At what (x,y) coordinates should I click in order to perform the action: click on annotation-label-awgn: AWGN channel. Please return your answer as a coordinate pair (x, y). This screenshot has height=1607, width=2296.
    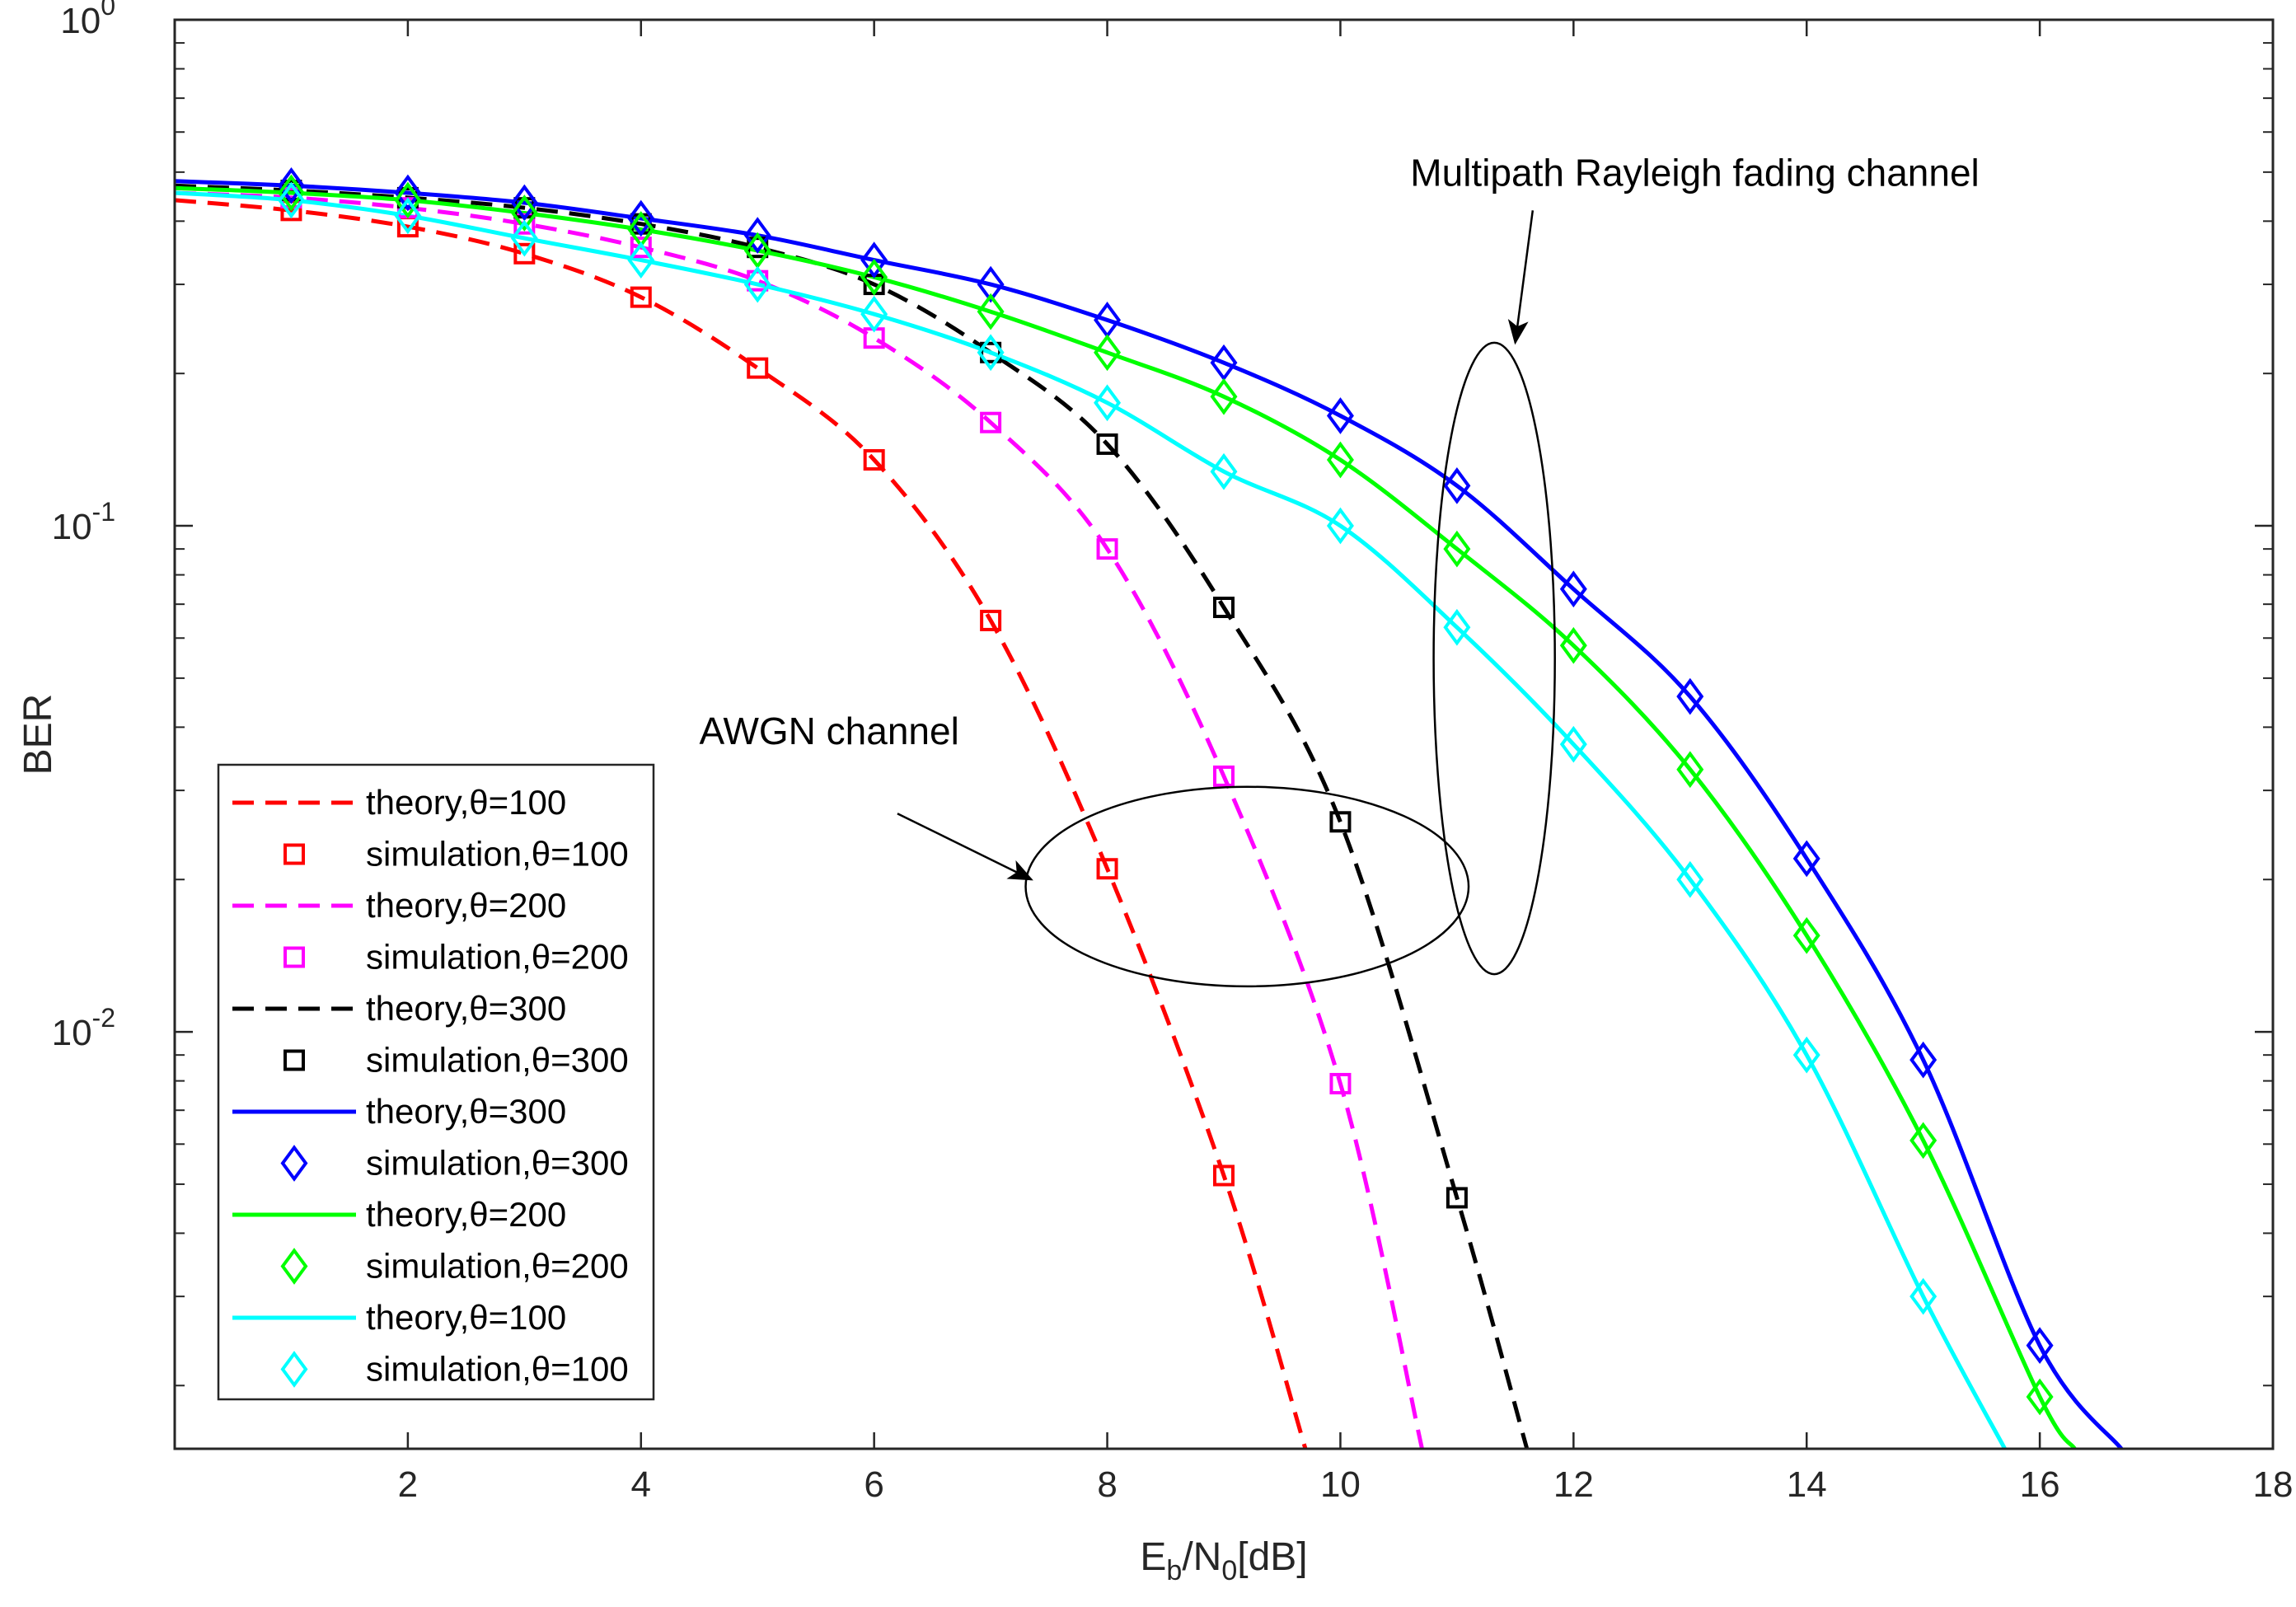
    Looking at the image, I should click on (829, 731).